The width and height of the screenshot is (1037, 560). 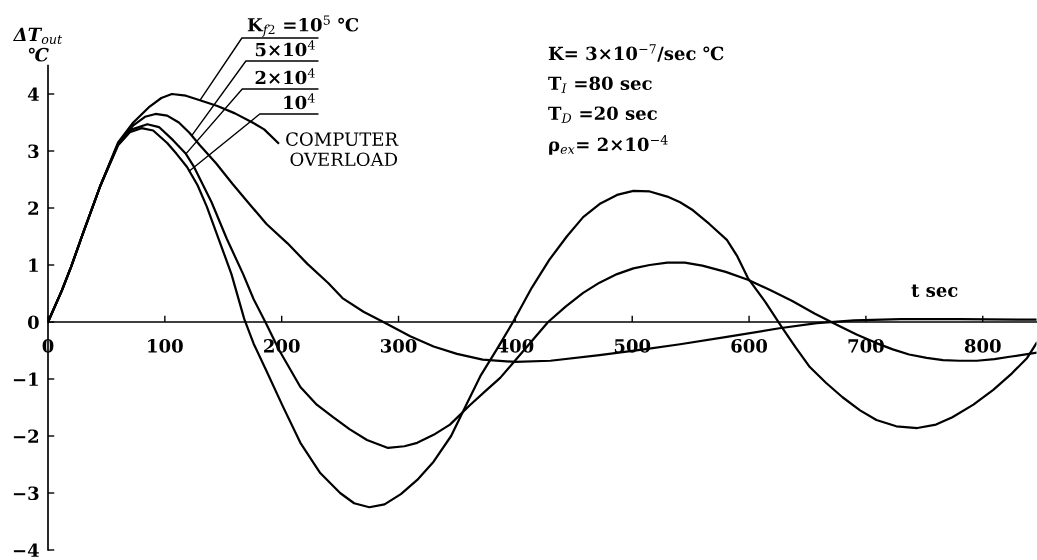 I want to click on text: 10$^{4}$, so click(x=299, y=101).